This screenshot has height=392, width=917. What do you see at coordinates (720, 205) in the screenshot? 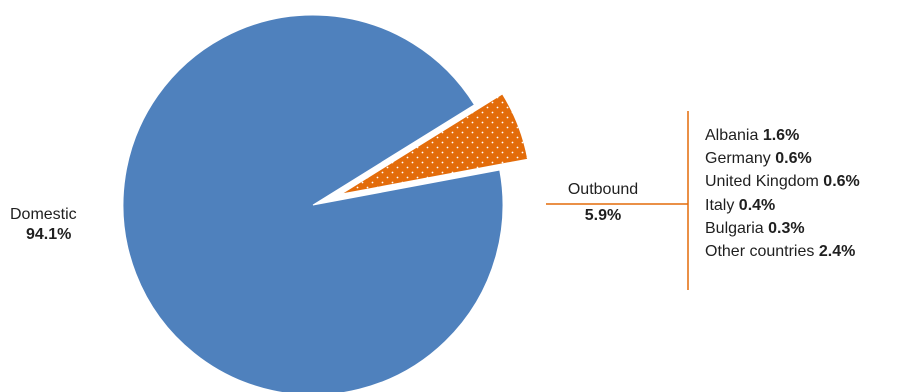
I see `breakdown-item-label: Italy` at bounding box center [720, 205].